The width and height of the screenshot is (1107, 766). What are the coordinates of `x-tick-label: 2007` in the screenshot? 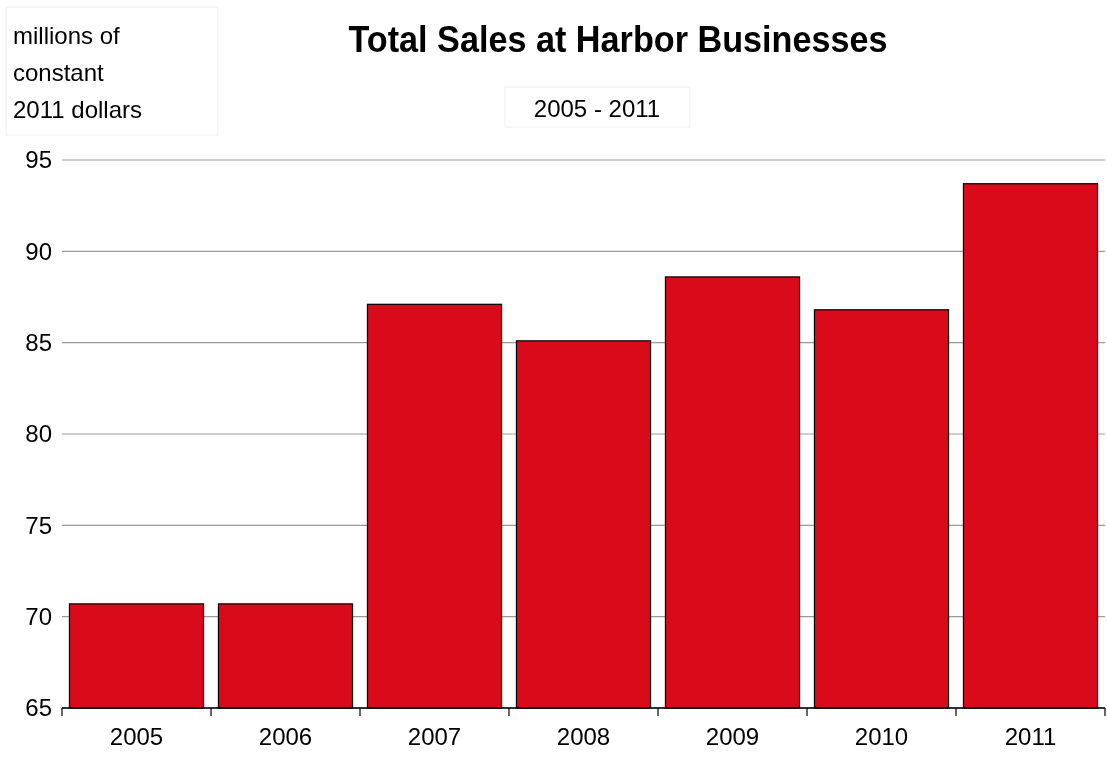 It's located at (434, 737).